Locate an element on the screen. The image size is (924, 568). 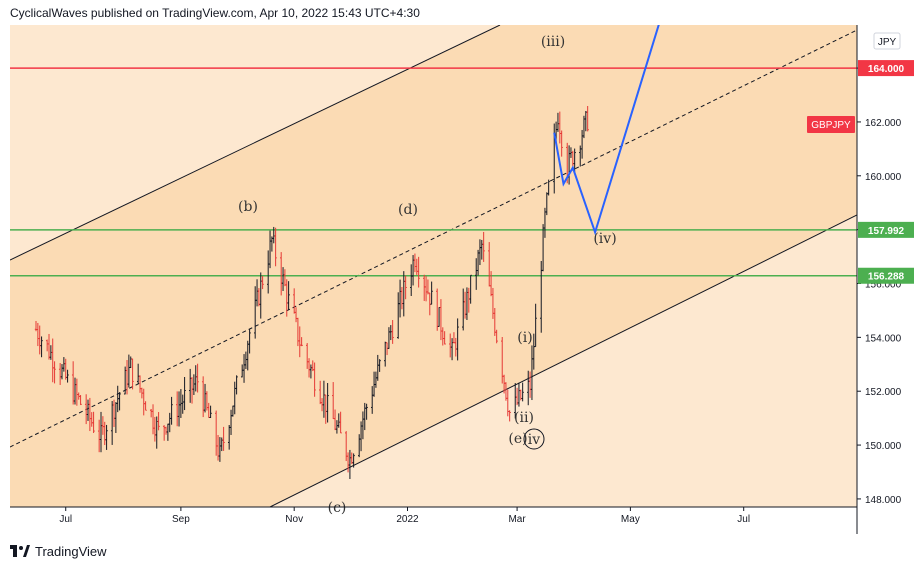
time-axis: Jul Sep Nov 2022 Mar May Jul is located at coordinates (404, 516).